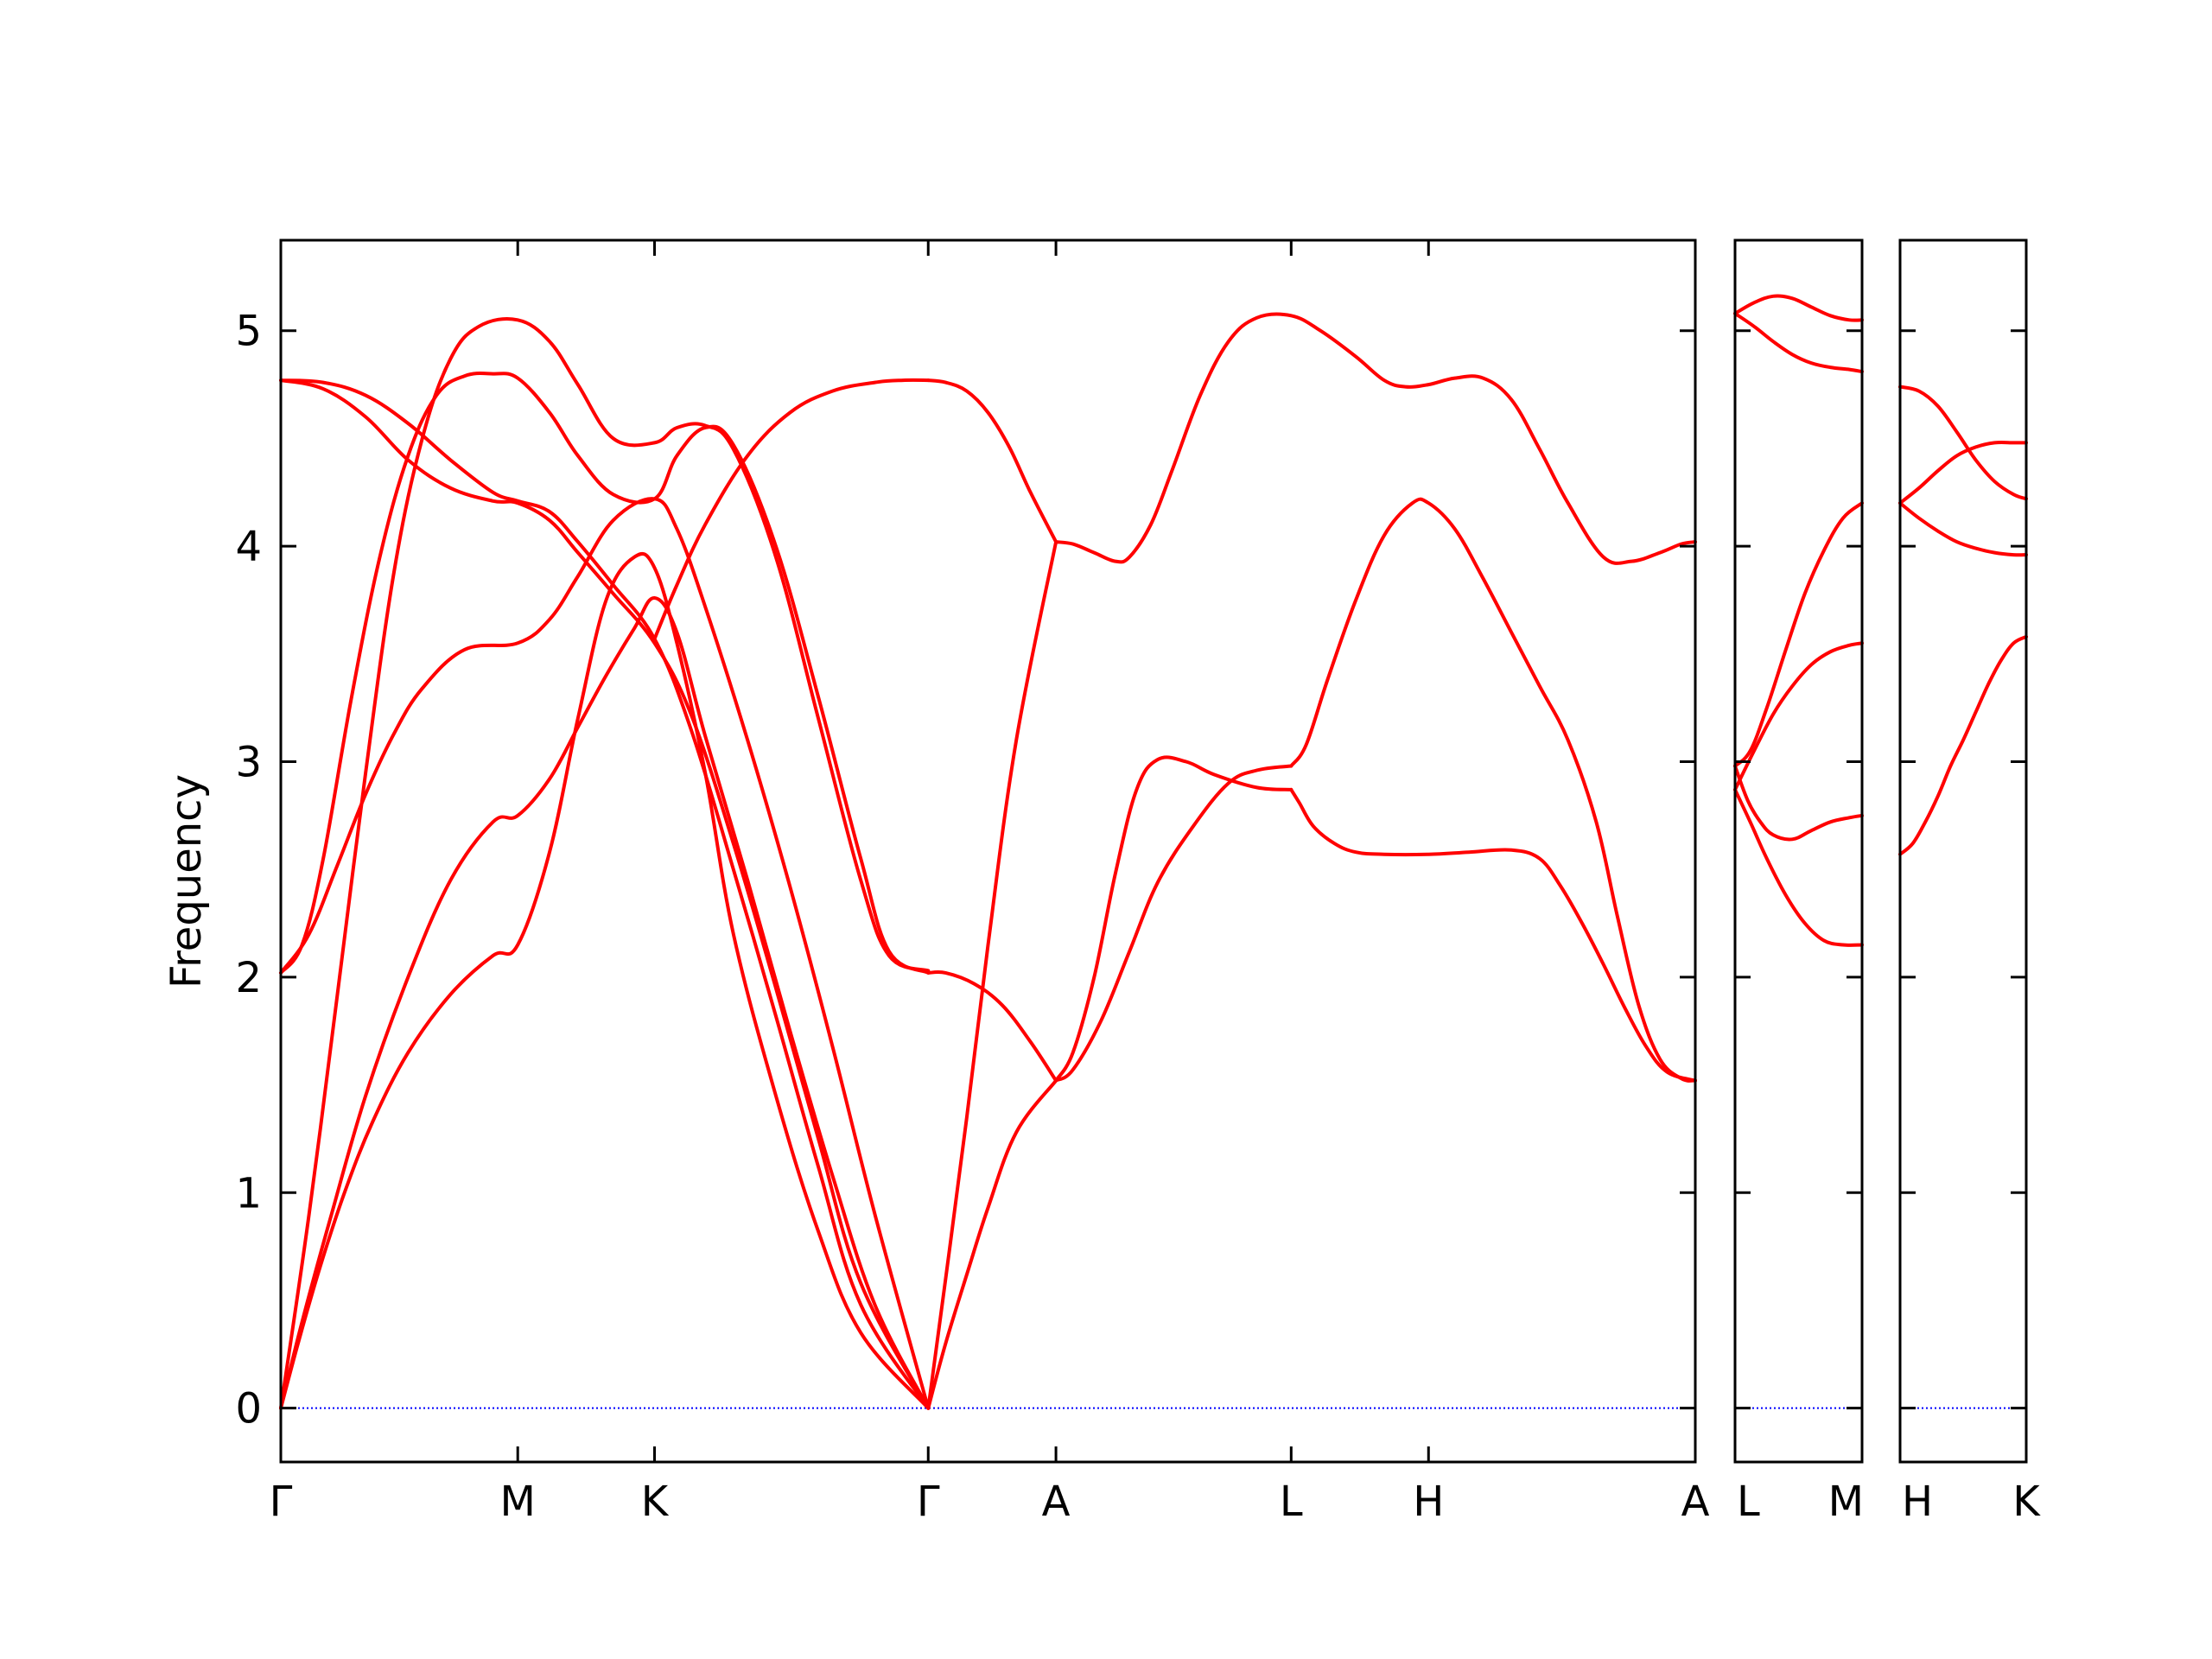 The image size is (2212, 1659). Describe the element at coordinates (248, 1193) in the screenshot. I see `y-tick-label: 1` at that location.